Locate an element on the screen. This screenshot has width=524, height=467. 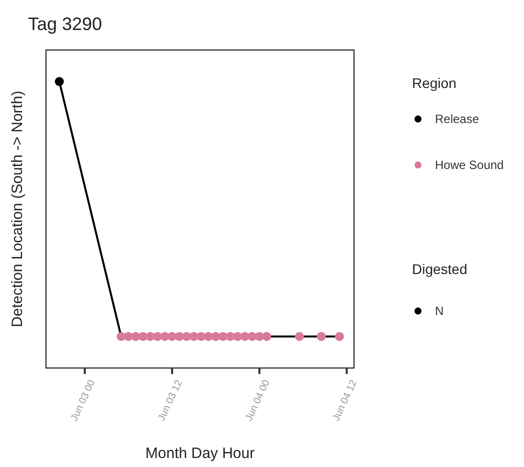
x-tick-label: Jun 03 12 is located at coordinates (171, 400).